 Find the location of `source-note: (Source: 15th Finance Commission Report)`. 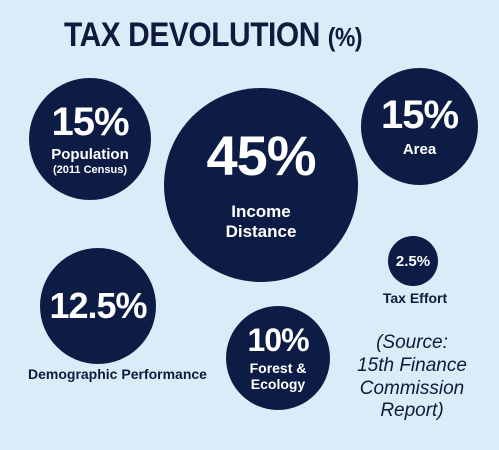

source-note: (Source: 15th Finance Commission Report) is located at coordinates (412, 377).